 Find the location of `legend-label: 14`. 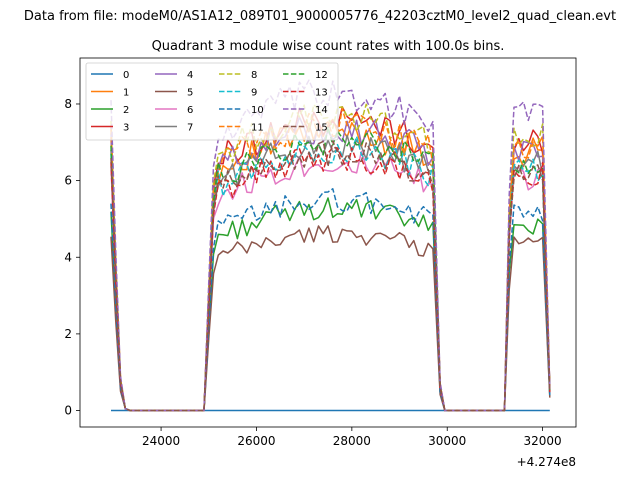

legend-label: 14 is located at coordinates (321, 110).